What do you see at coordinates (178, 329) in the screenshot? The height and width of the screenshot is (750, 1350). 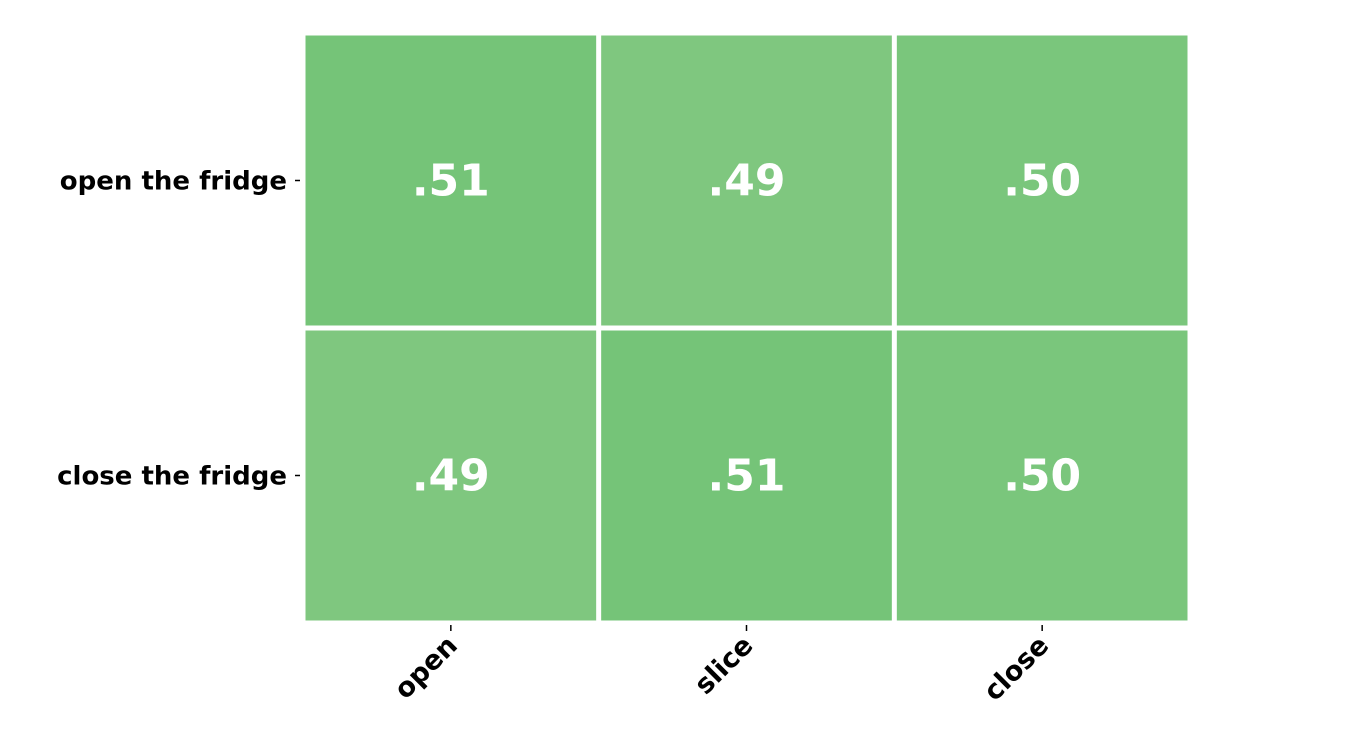 I see `row-labels: open the fridge close the fridge` at bounding box center [178, 329].